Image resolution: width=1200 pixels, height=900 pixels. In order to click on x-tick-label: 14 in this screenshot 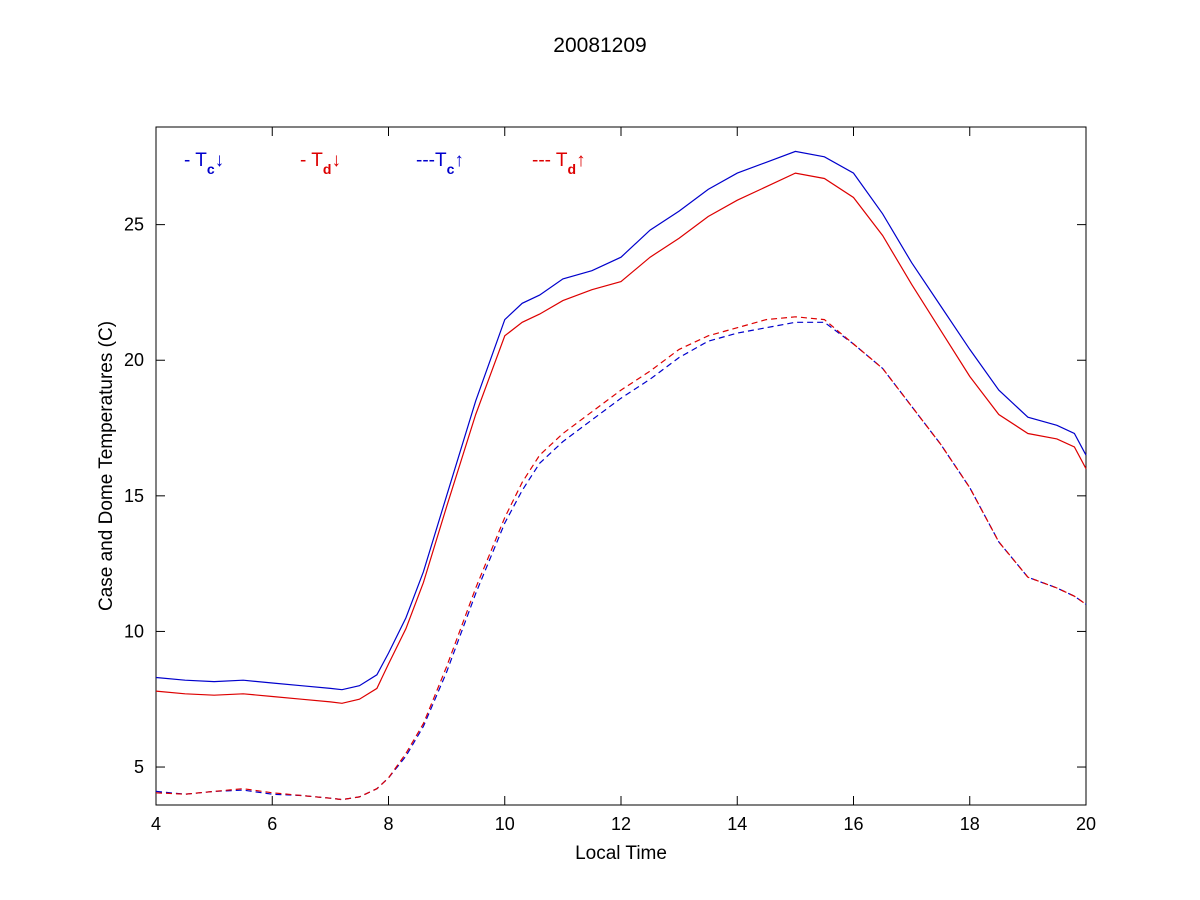, I will do `click(737, 824)`.